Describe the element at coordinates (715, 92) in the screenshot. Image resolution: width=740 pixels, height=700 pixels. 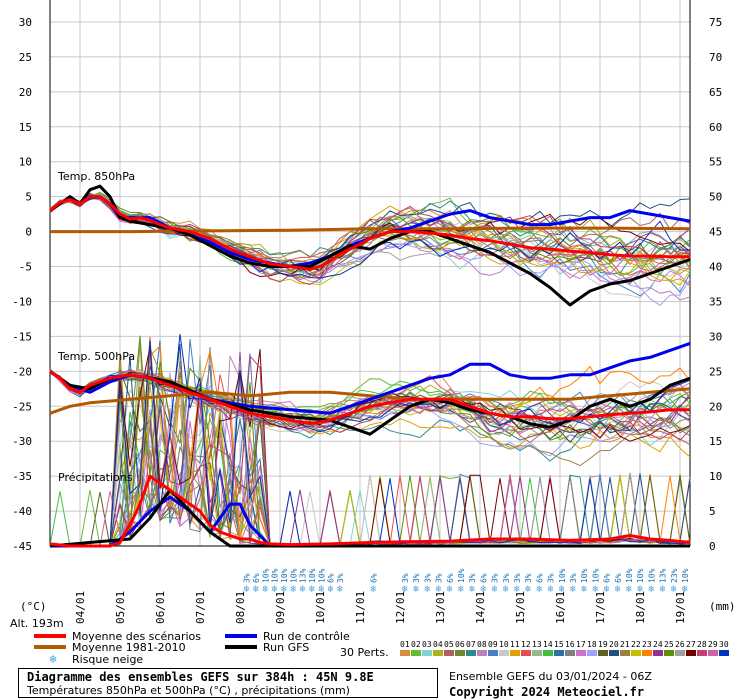
I see `y-right-tick: 65` at that location.